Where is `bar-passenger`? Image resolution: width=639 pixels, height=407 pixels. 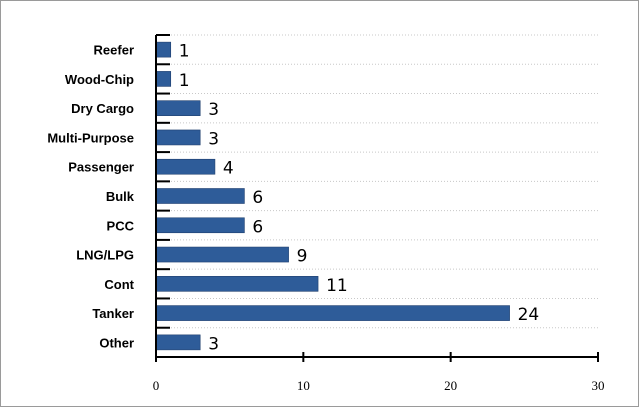
bar-passenger is located at coordinates (185, 166).